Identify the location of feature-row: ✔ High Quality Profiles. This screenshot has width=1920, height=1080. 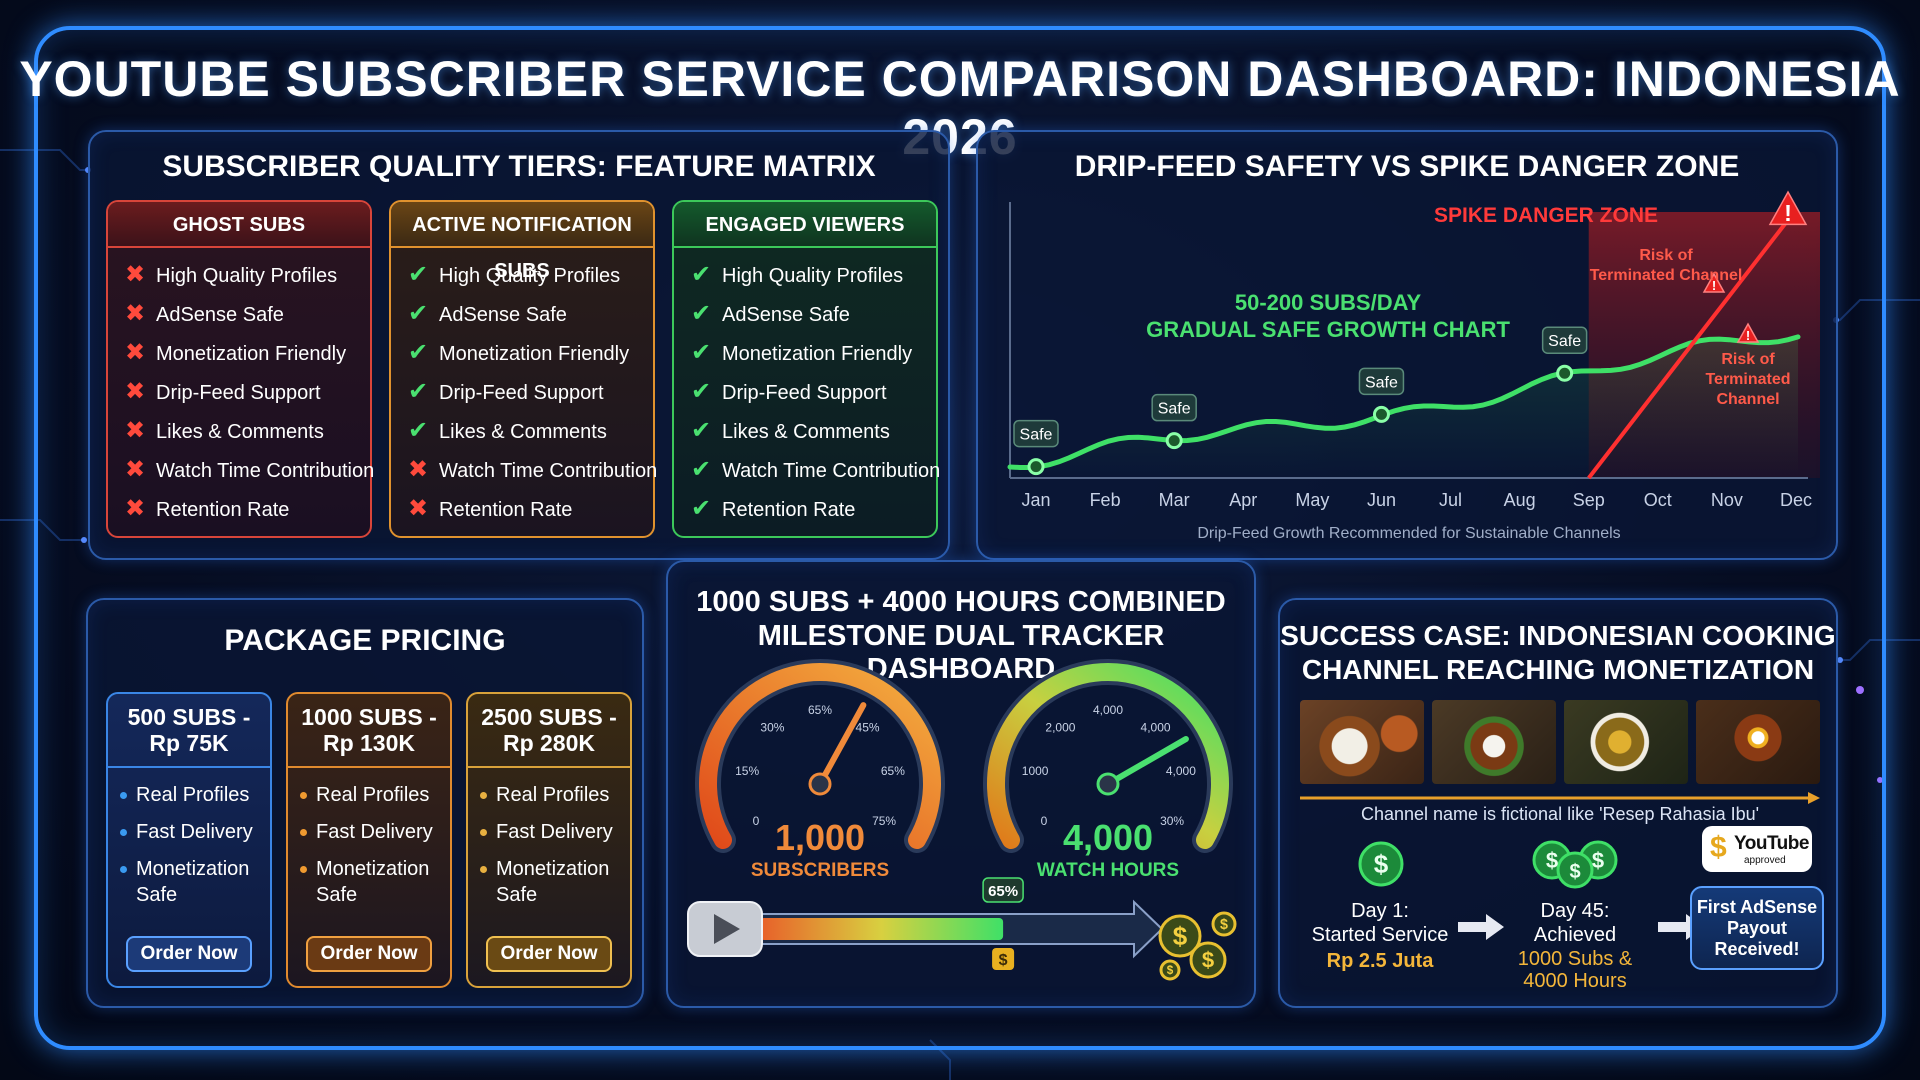
(795, 275).